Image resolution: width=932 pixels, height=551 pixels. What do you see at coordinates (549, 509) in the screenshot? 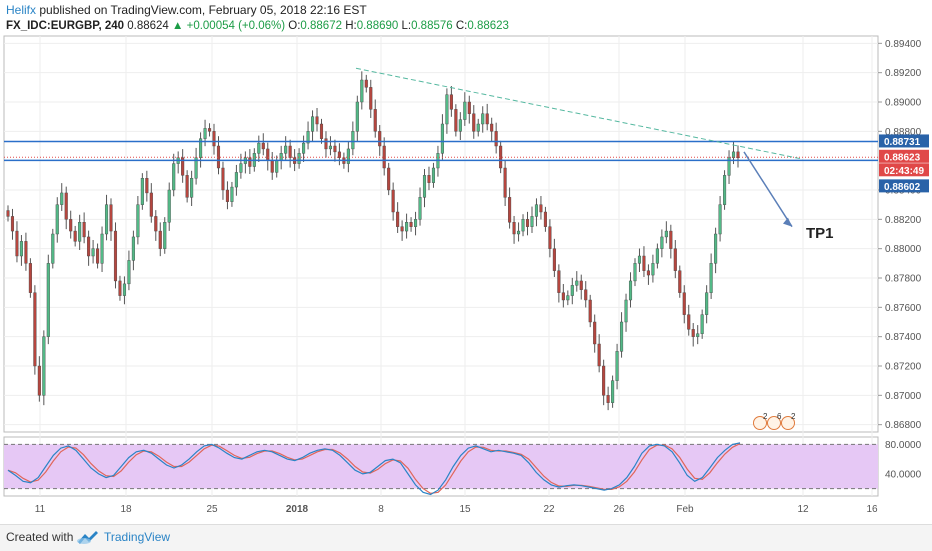
I see `x-tick-label: 22` at bounding box center [549, 509].